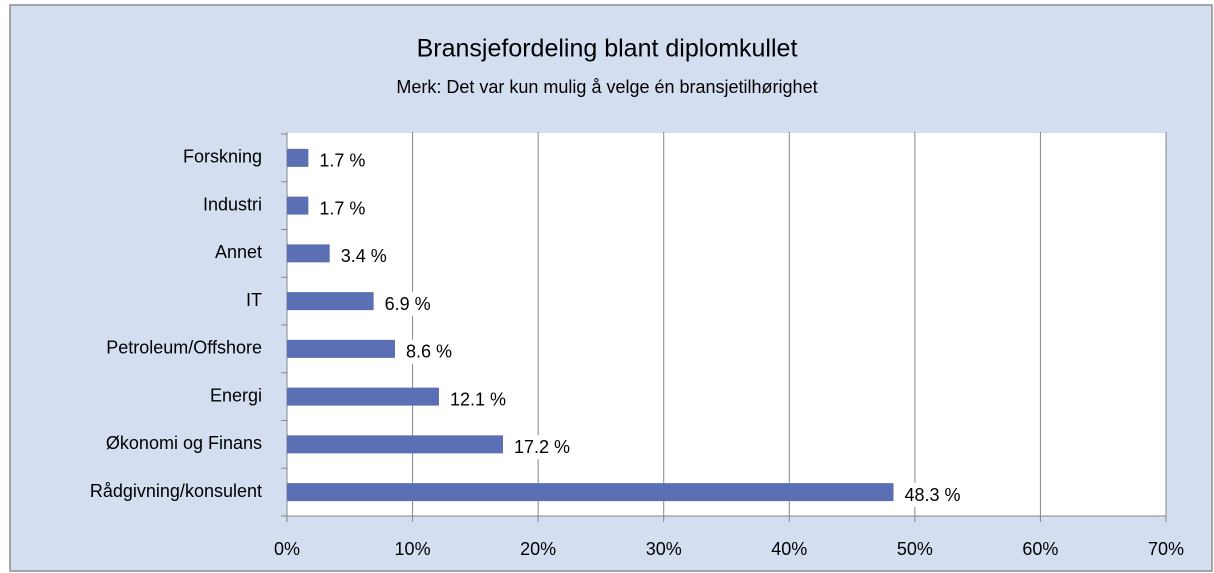 The height and width of the screenshot is (573, 1214). What do you see at coordinates (238, 252) in the screenshot?
I see `y-tick-label: Annet` at bounding box center [238, 252].